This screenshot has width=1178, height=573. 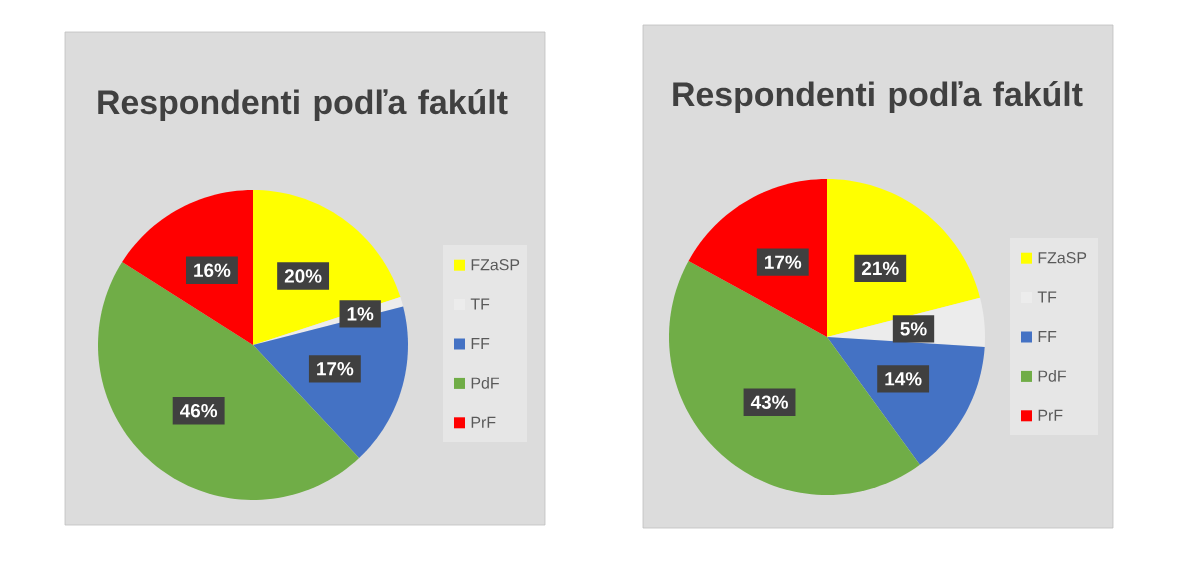 What do you see at coordinates (212, 270) in the screenshot?
I see `data-label: 16%` at bounding box center [212, 270].